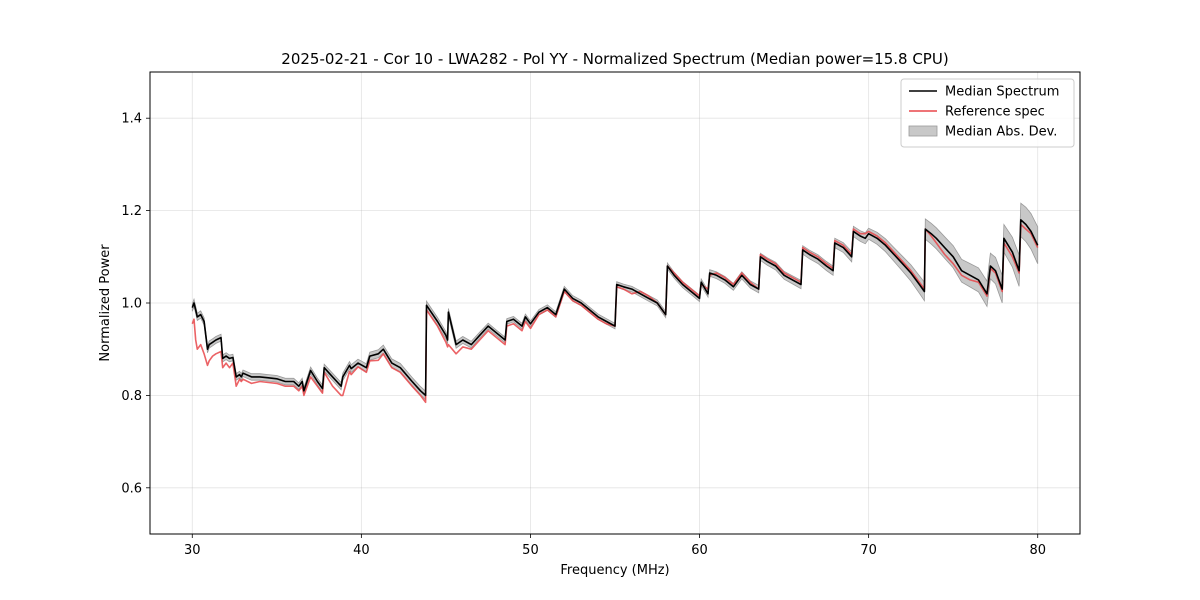  What do you see at coordinates (923, 131) in the screenshot?
I see `legend-mad-swatch` at bounding box center [923, 131].